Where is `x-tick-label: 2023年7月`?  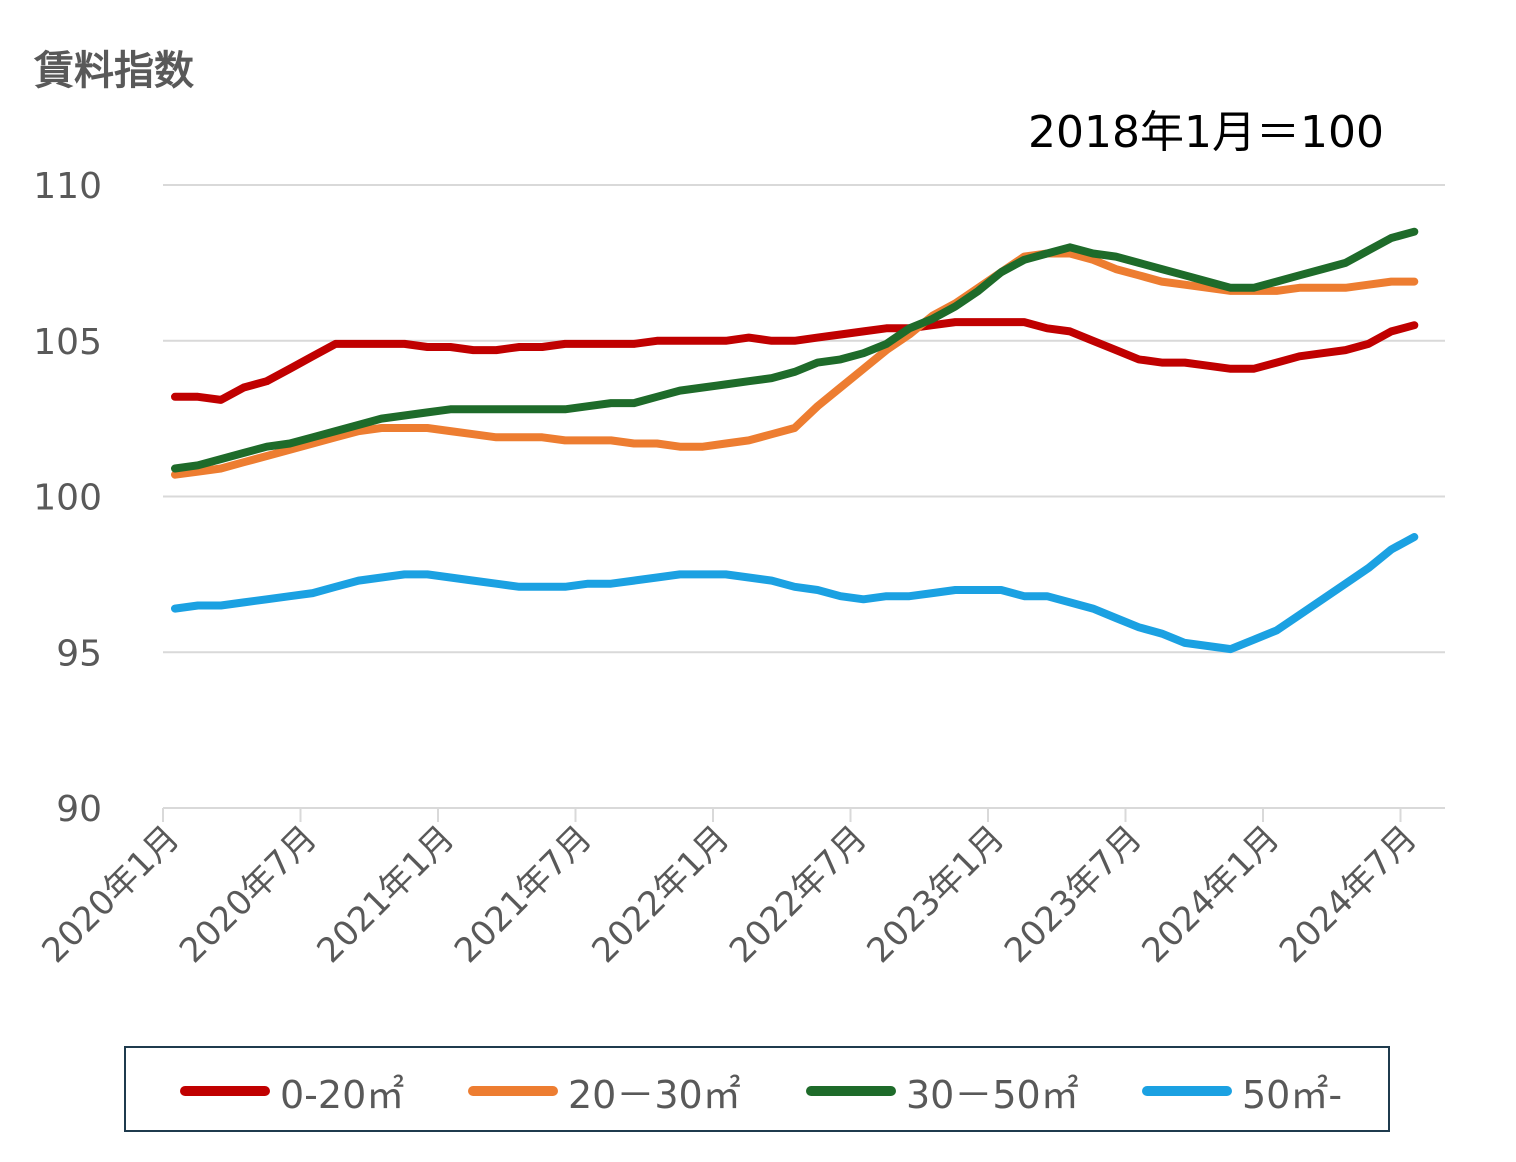 x-tick-label: 2023年7月 is located at coordinates (1073, 894).